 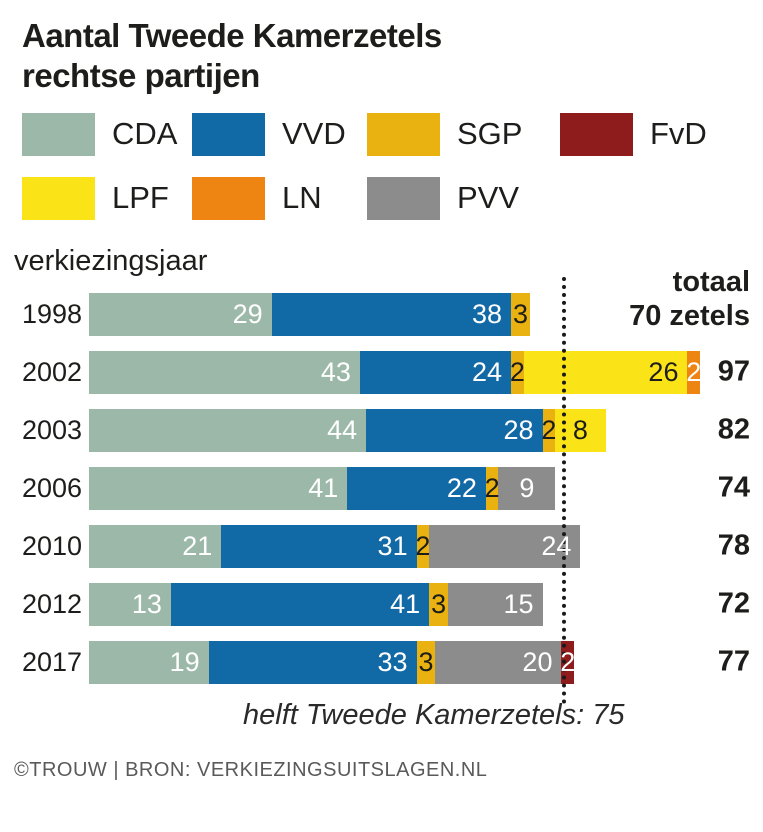 I want to click on bar-segment-cda: 44, so click(x=228, y=430).